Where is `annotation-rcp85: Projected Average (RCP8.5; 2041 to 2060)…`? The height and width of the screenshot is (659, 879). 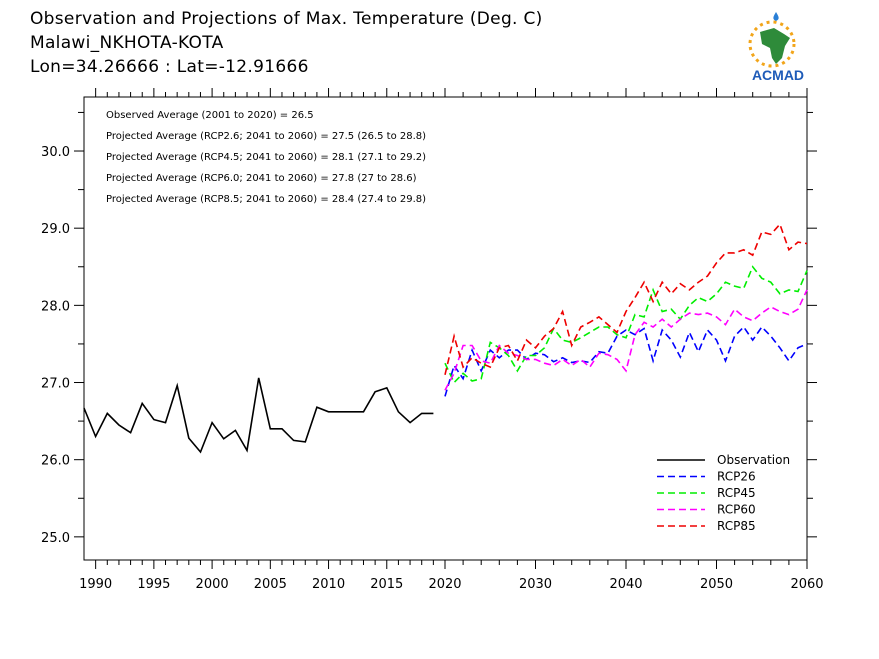 annotation-rcp85: Projected Average (RCP8.5; 2041 to 2060)… is located at coordinates (266, 199).